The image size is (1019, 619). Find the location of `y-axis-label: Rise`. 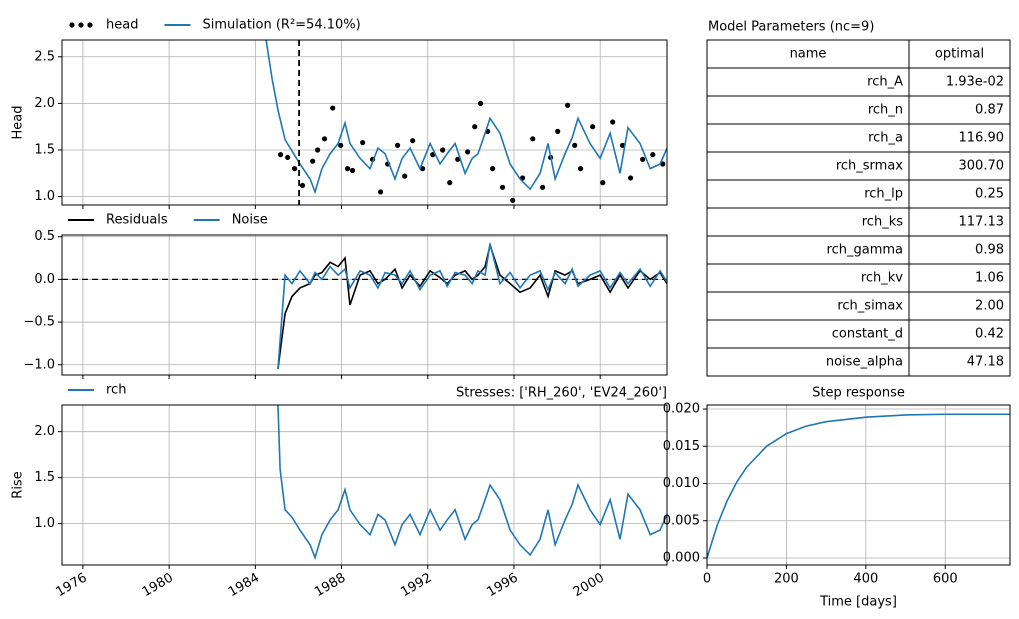

y-axis-label: Rise is located at coordinates (18, 484).